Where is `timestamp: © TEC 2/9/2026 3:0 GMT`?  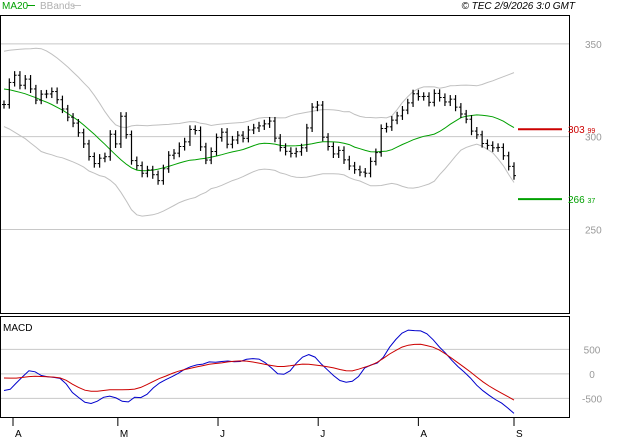
timestamp: © TEC 2/9/2026 3:0 GMT is located at coordinates (518, 6).